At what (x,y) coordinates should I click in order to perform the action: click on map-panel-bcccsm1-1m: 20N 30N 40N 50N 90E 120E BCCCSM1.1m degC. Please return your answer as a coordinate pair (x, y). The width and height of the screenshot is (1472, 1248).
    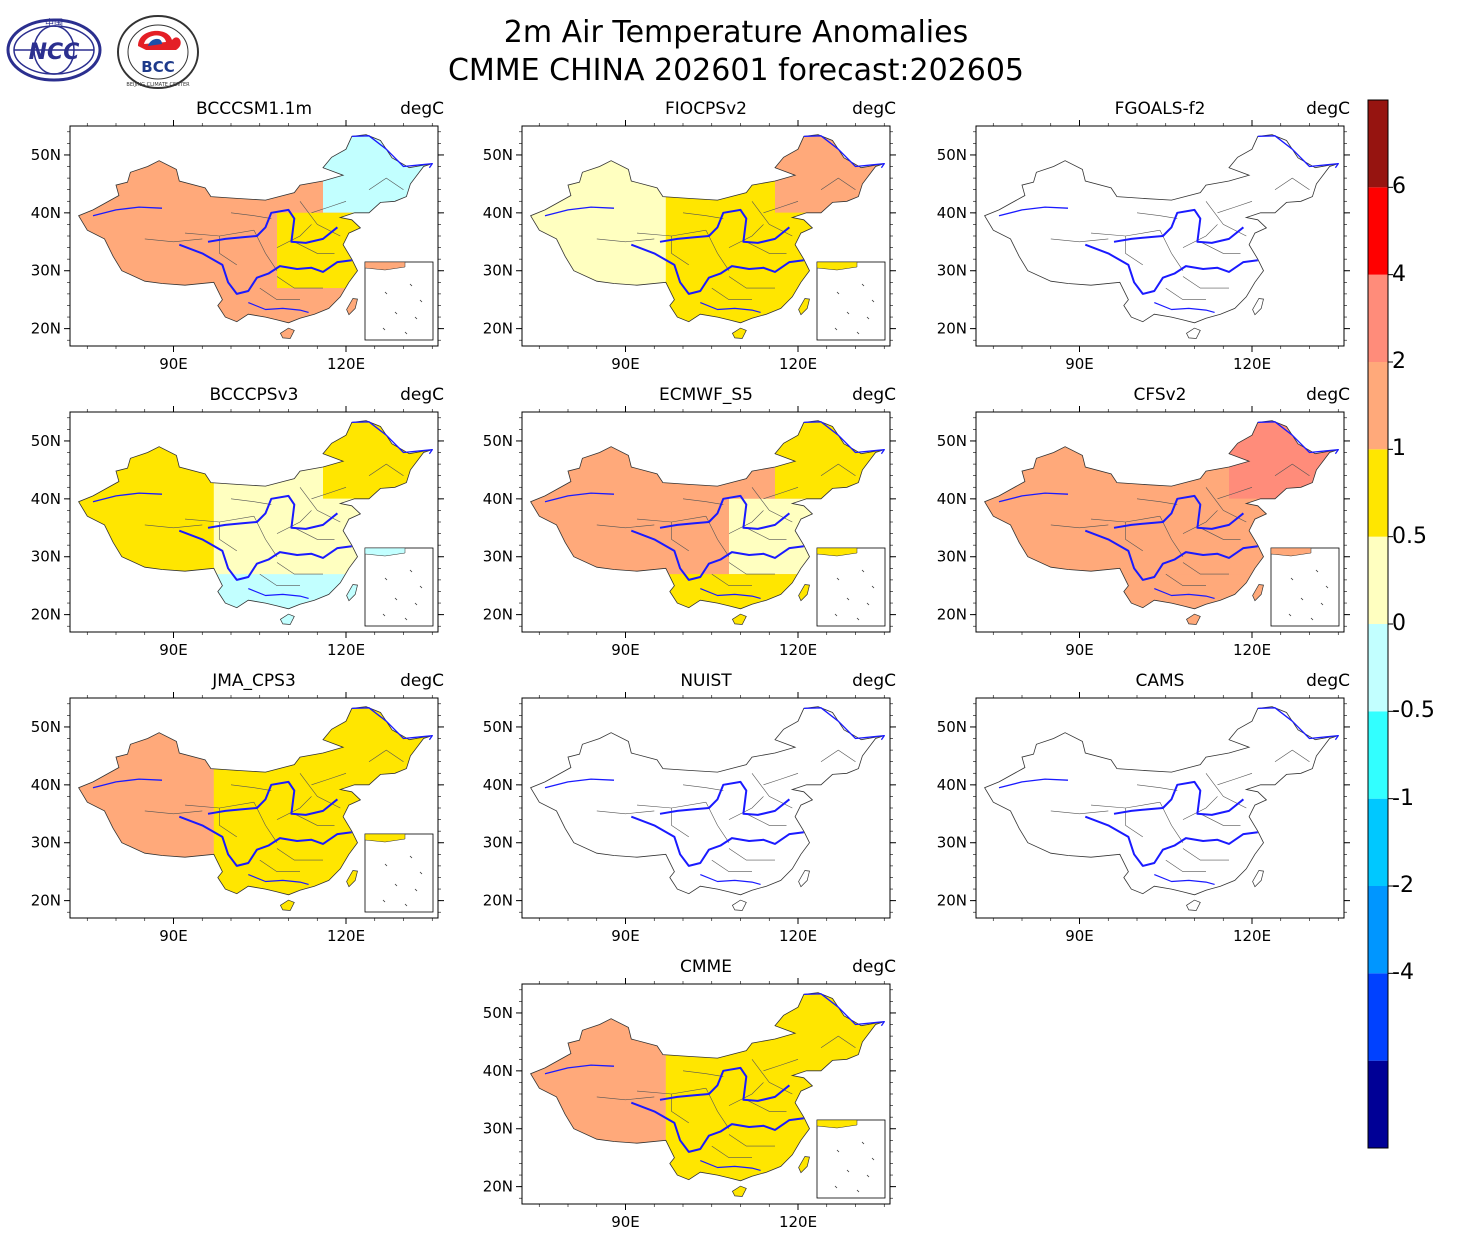
    Looking at the image, I should click on (237, 236).